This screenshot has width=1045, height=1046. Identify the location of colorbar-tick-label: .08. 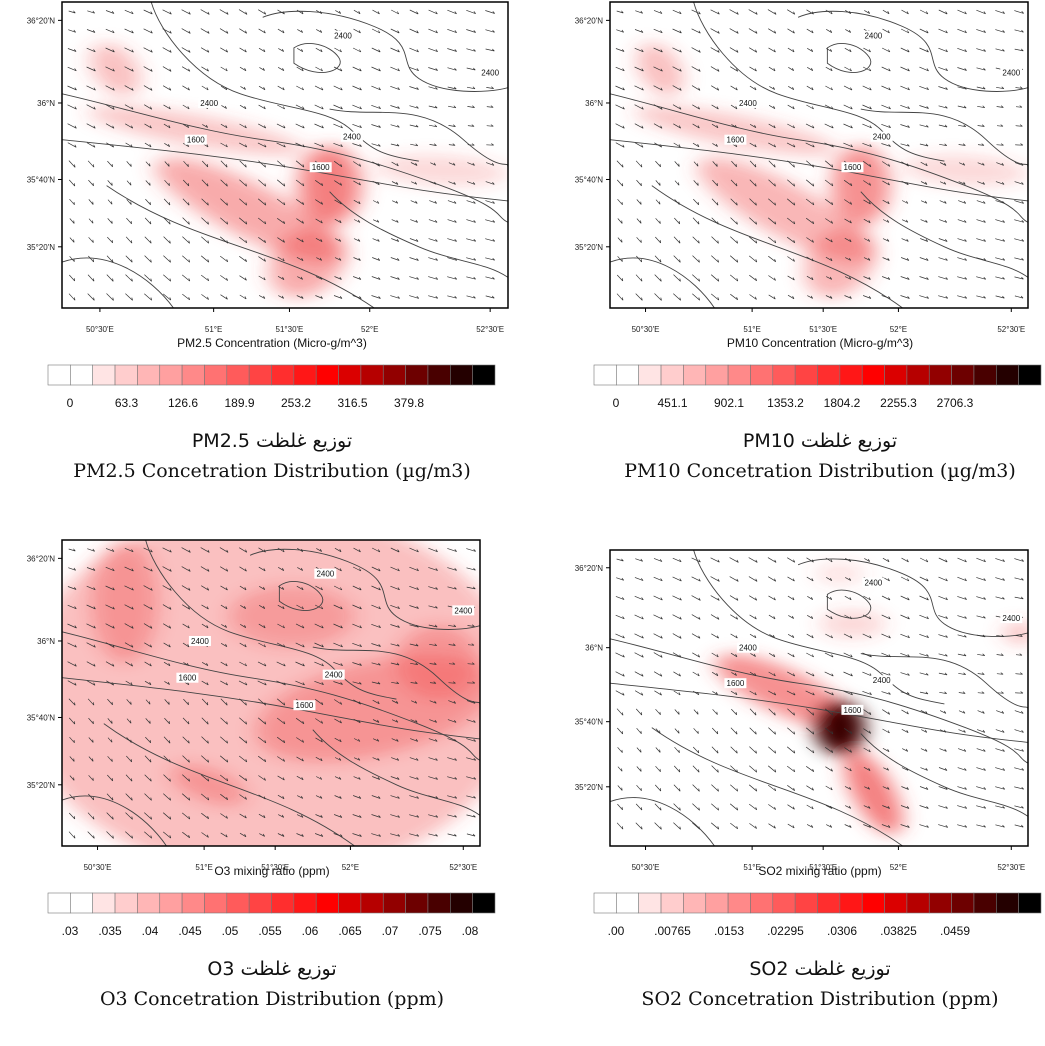
(470, 931).